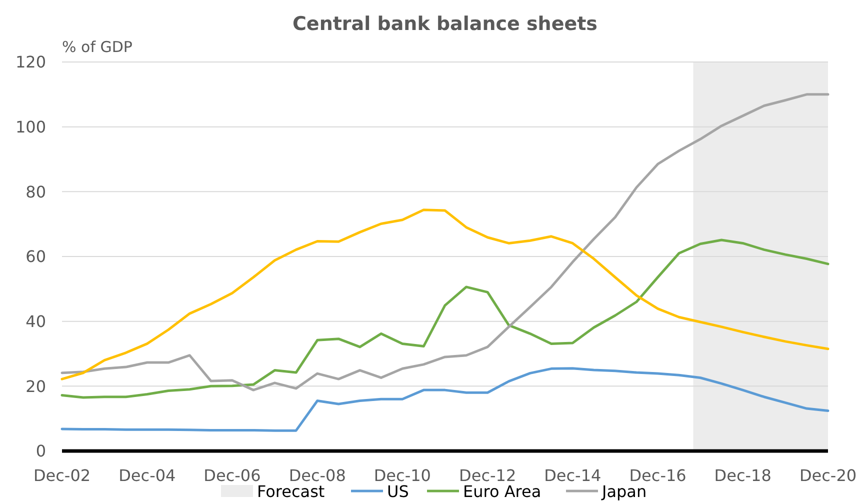 Image resolution: width=856 pixels, height=504 pixels. I want to click on legend-label: US, so click(398, 491).